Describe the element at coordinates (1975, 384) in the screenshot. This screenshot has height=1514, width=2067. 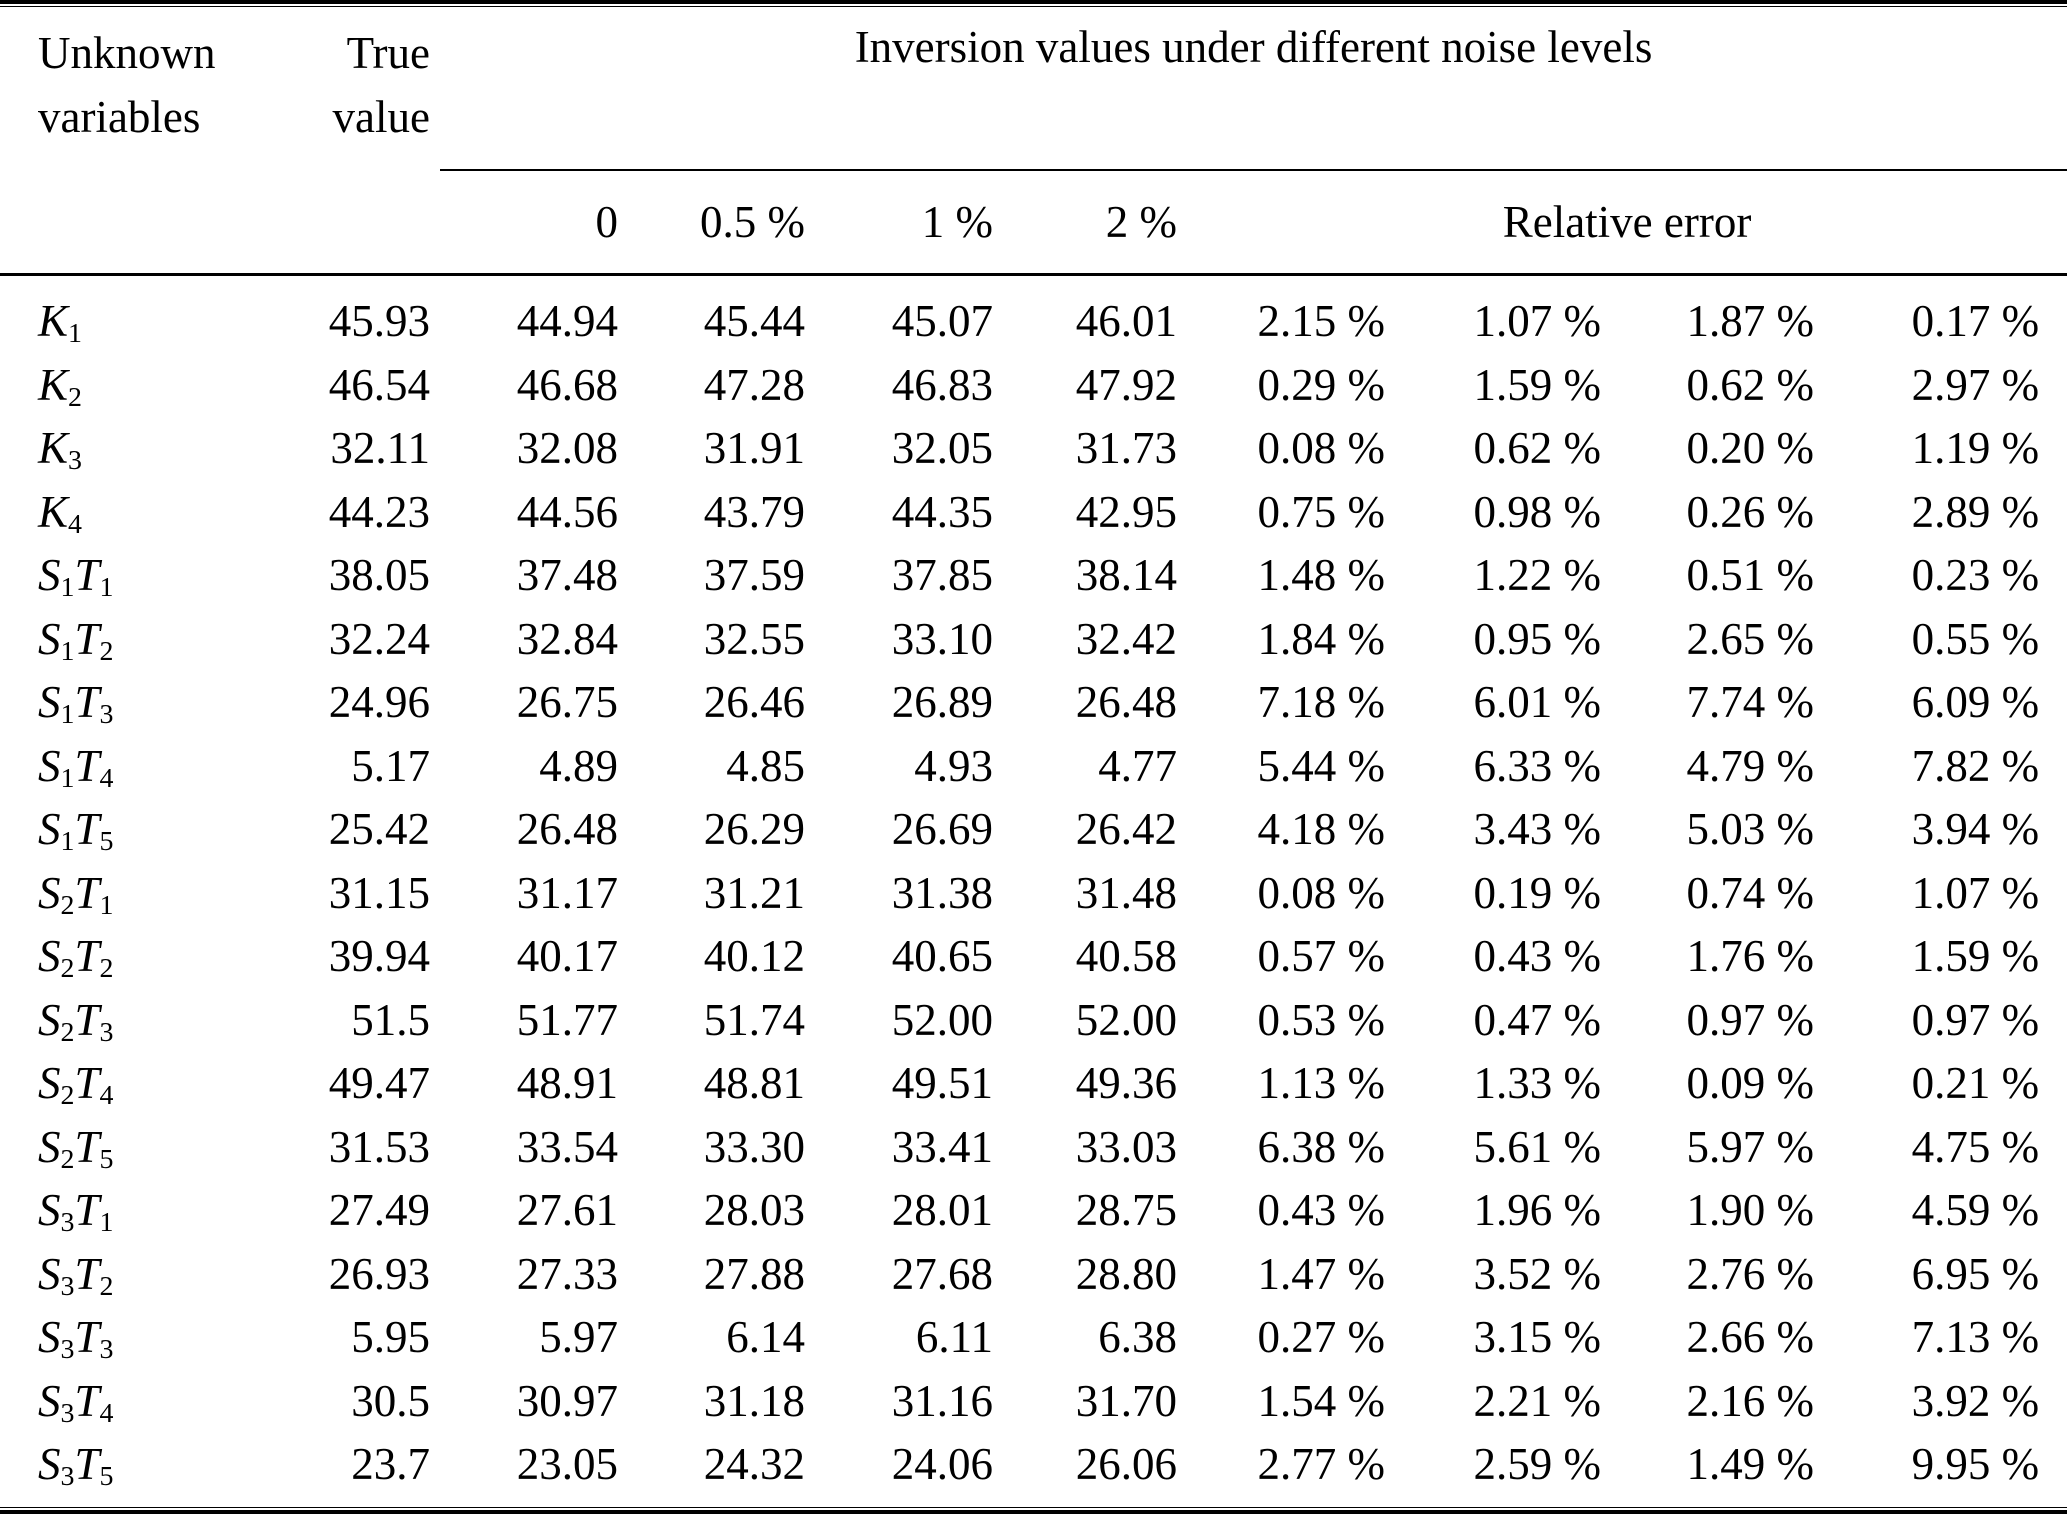
I see `relative-error-cell: 2.97 %` at that location.